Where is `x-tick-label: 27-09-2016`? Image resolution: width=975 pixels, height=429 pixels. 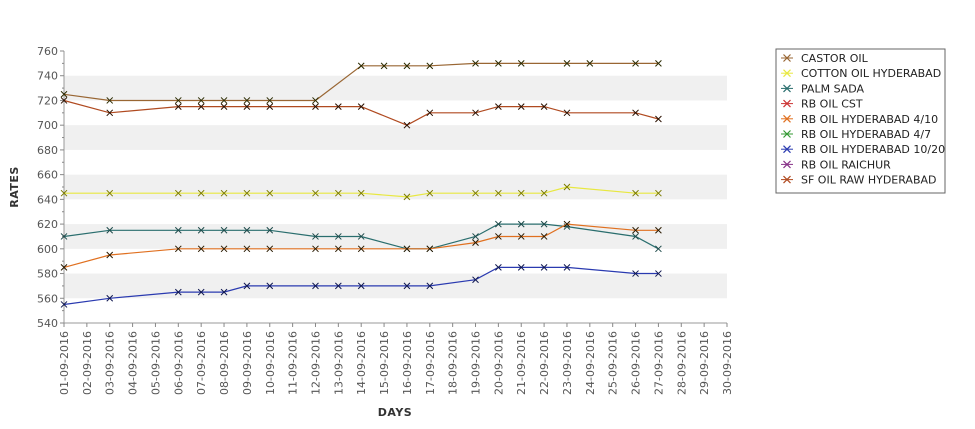 x-tick-label: 27-09-2016 is located at coordinates (658, 363).